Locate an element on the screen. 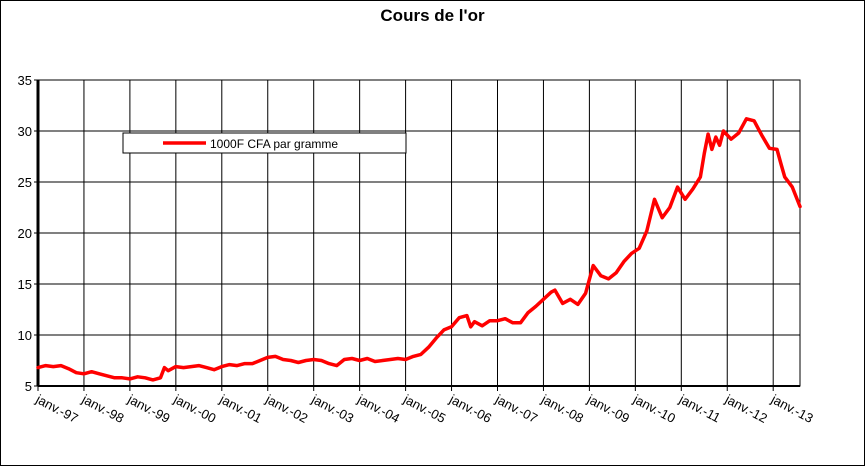 The height and width of the screenshot is (466, 865). y-tick-label: 15 is located at coordinates (25, 284).